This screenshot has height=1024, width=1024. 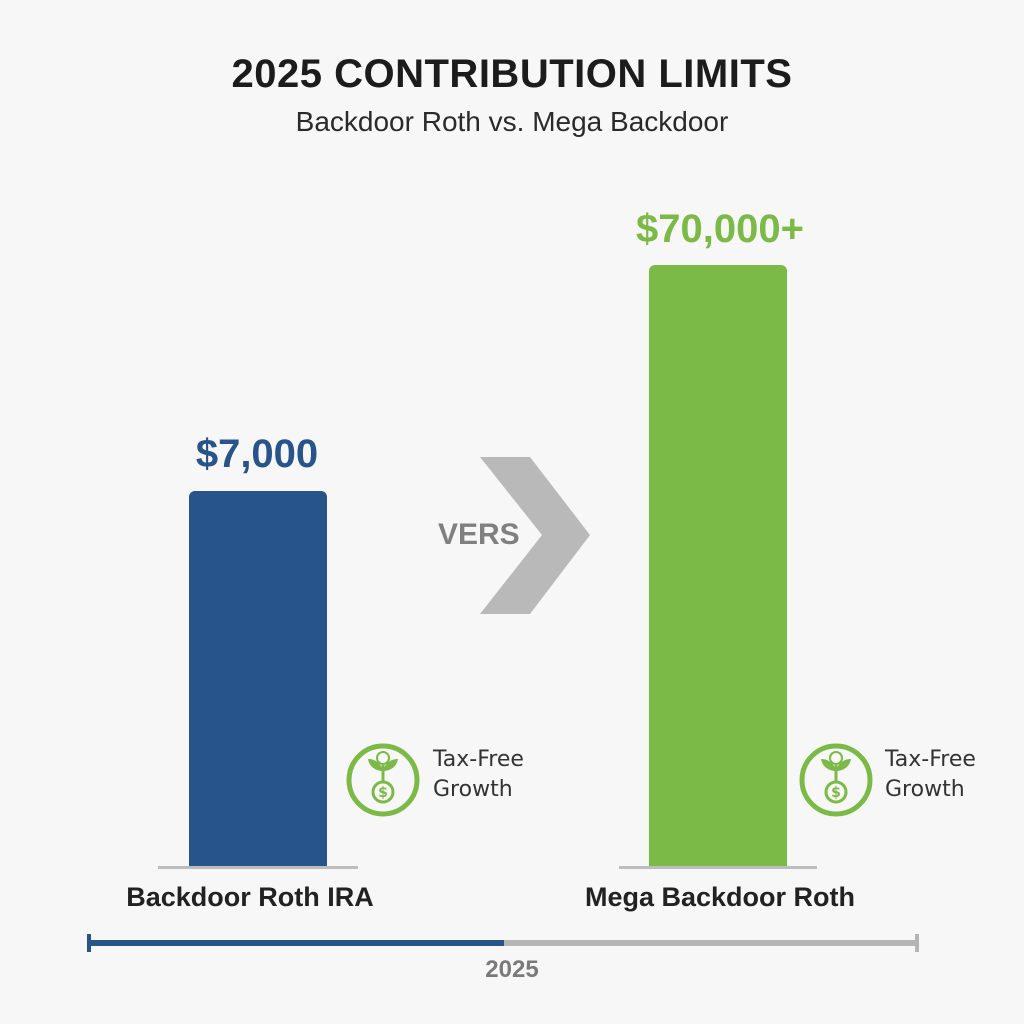 What do you see at coordinates (479, 534) in the screenshot?
I see `versus-label: VERS` at bounding box center [479, 534].